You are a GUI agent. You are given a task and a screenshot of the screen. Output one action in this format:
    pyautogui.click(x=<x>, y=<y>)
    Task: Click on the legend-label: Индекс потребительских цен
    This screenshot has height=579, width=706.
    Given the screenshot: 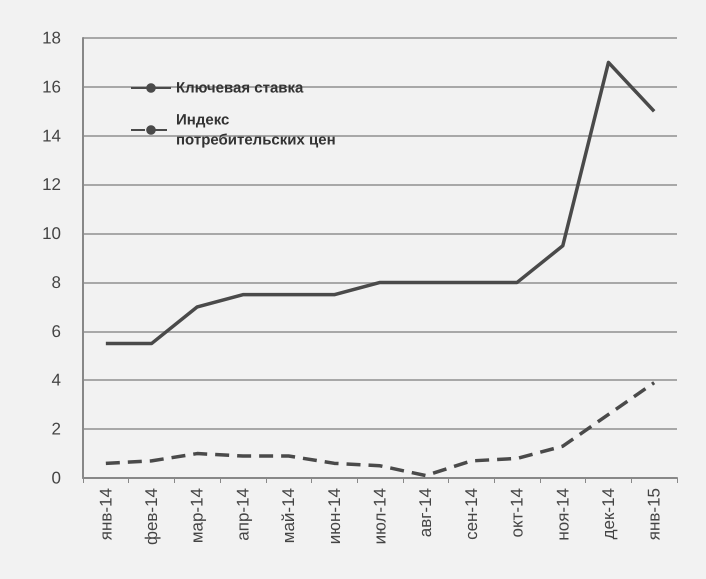 What is the action you would take?
    pyautogui.click(x=256, y=130)
    